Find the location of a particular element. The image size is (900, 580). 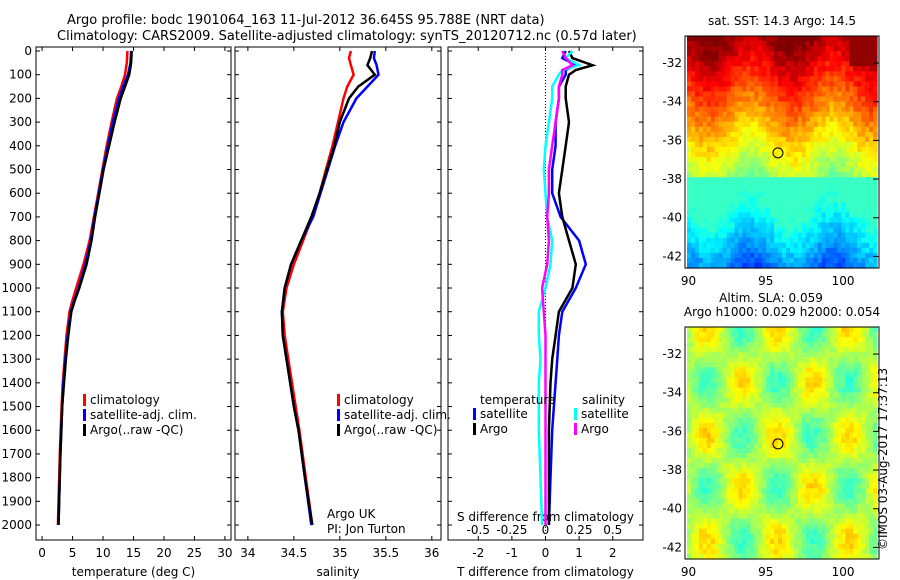

depth-tick-label: 1300 is located at coordinates (16, 359).